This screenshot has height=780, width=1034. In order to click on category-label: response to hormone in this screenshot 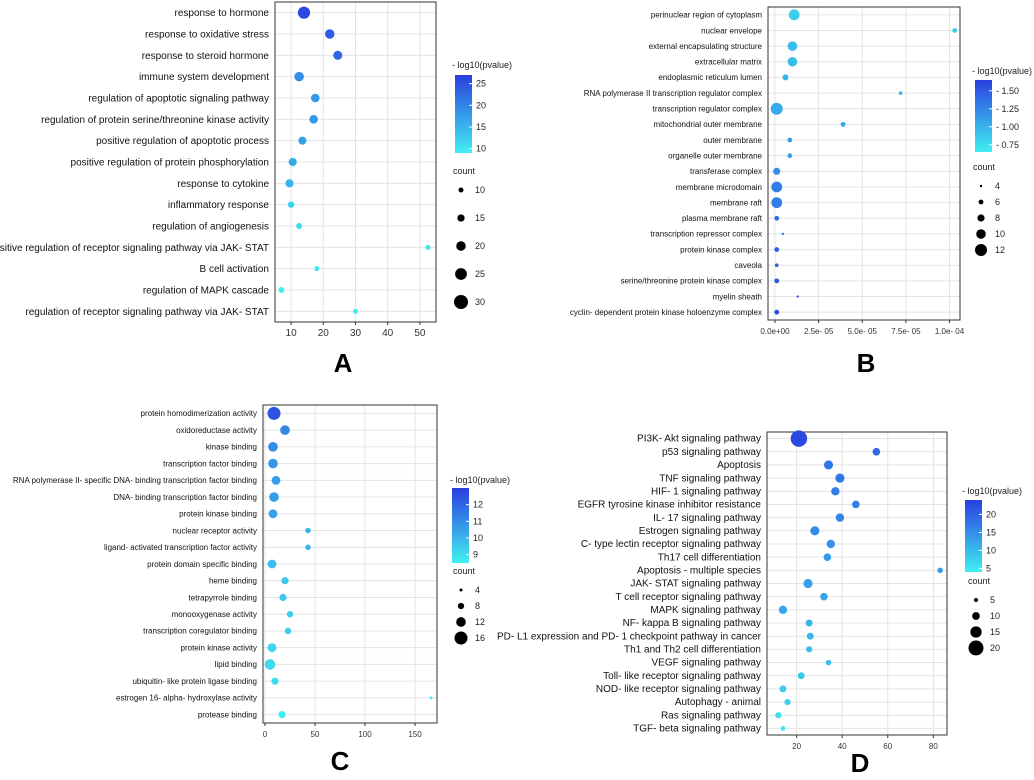, I will do `click(221, 13)`.